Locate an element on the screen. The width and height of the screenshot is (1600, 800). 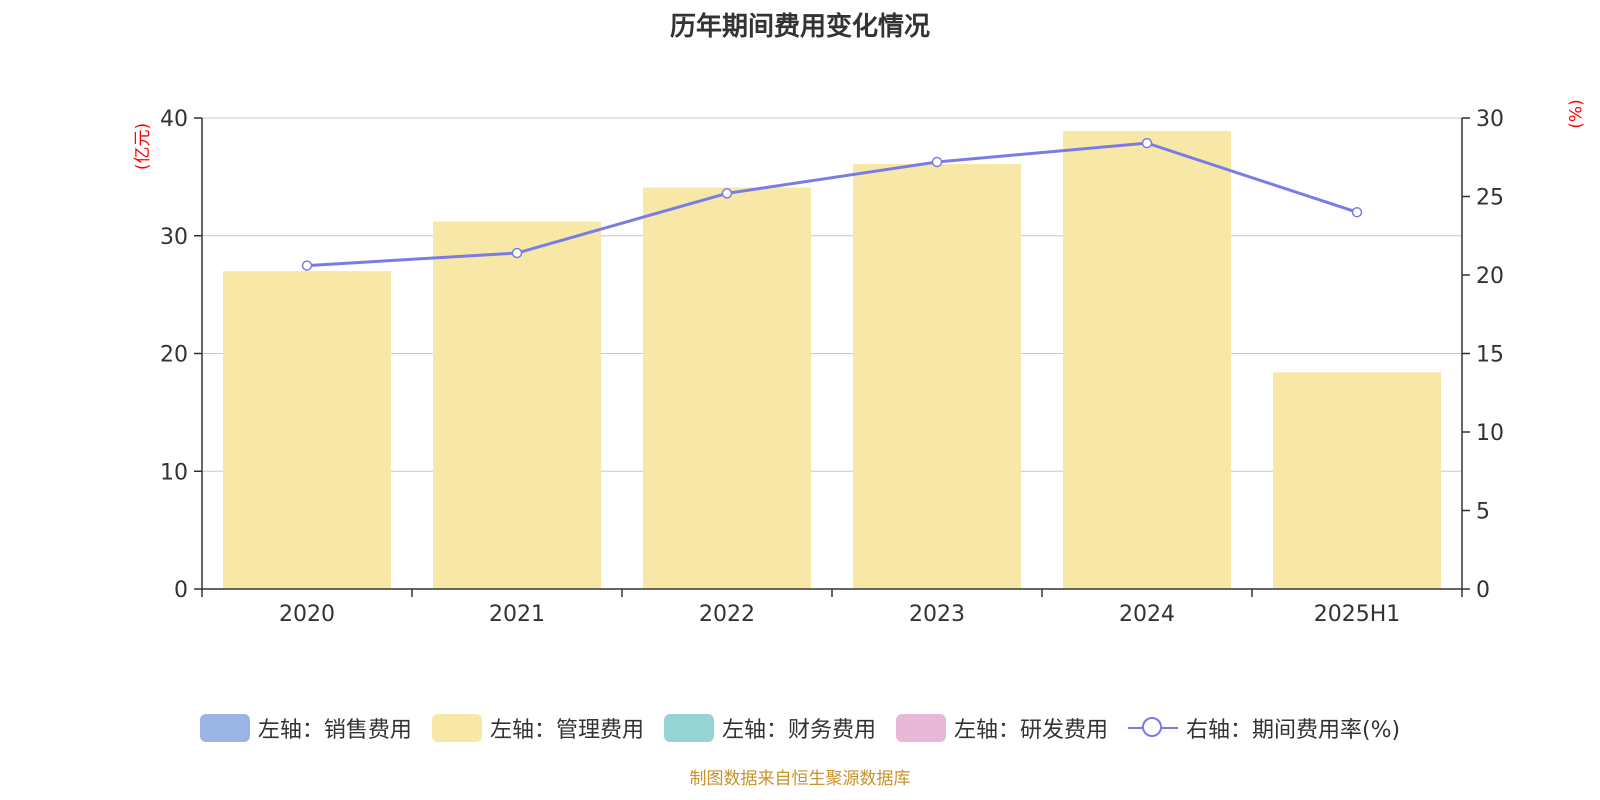
right-tick-label-1: 5 is located at coordinates (1483, 512).